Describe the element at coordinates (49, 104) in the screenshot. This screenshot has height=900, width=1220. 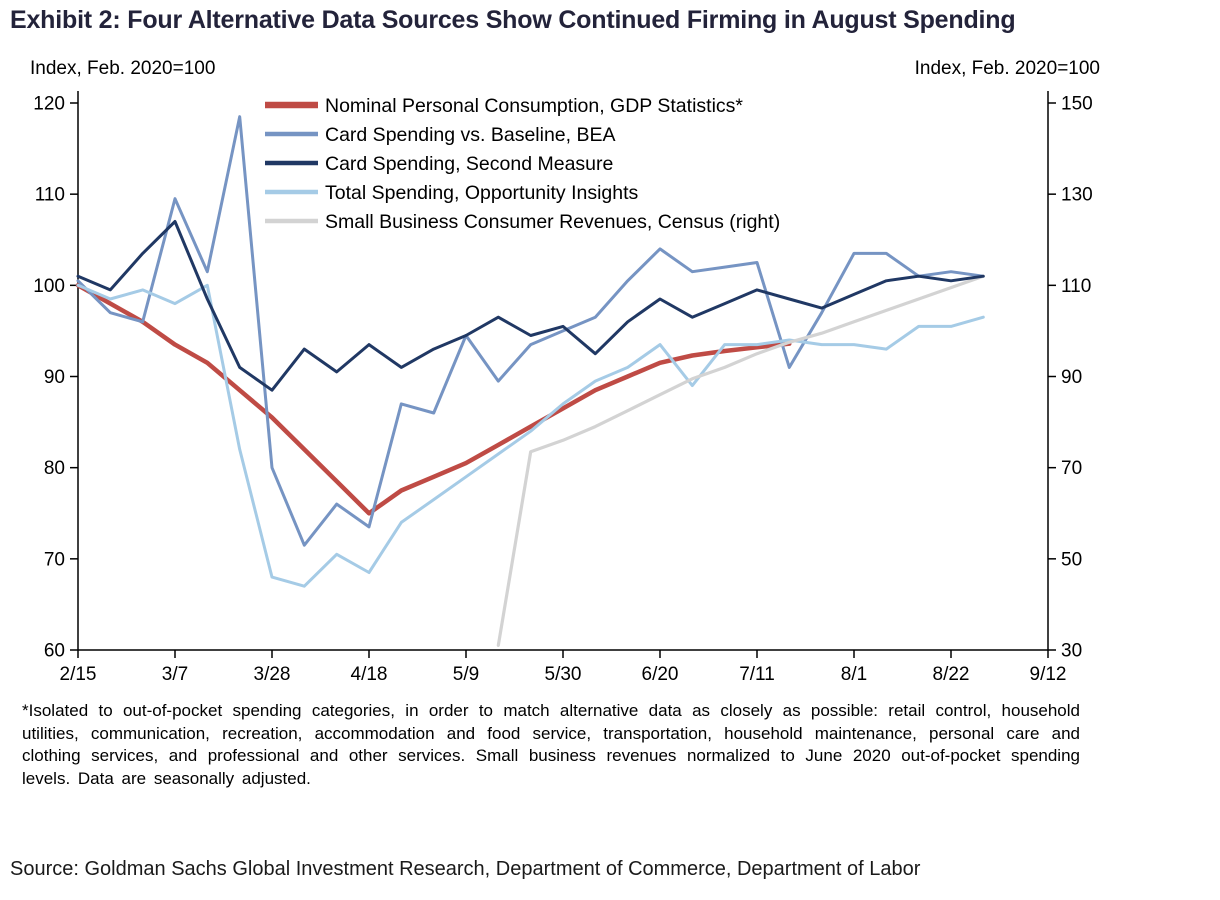
I see `left-tick-label: 120` at that location.